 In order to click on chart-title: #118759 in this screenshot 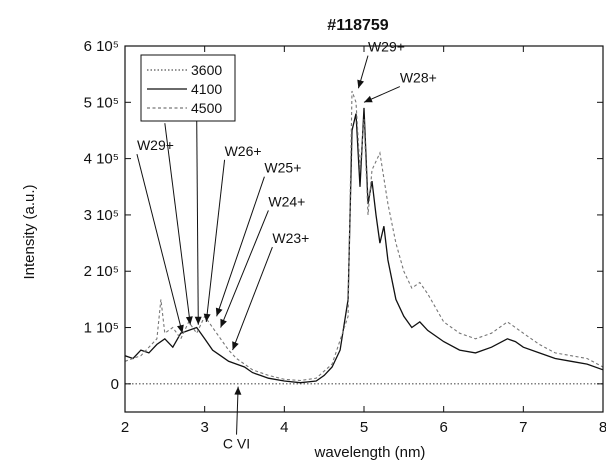, I will do `click(358, 25)`.